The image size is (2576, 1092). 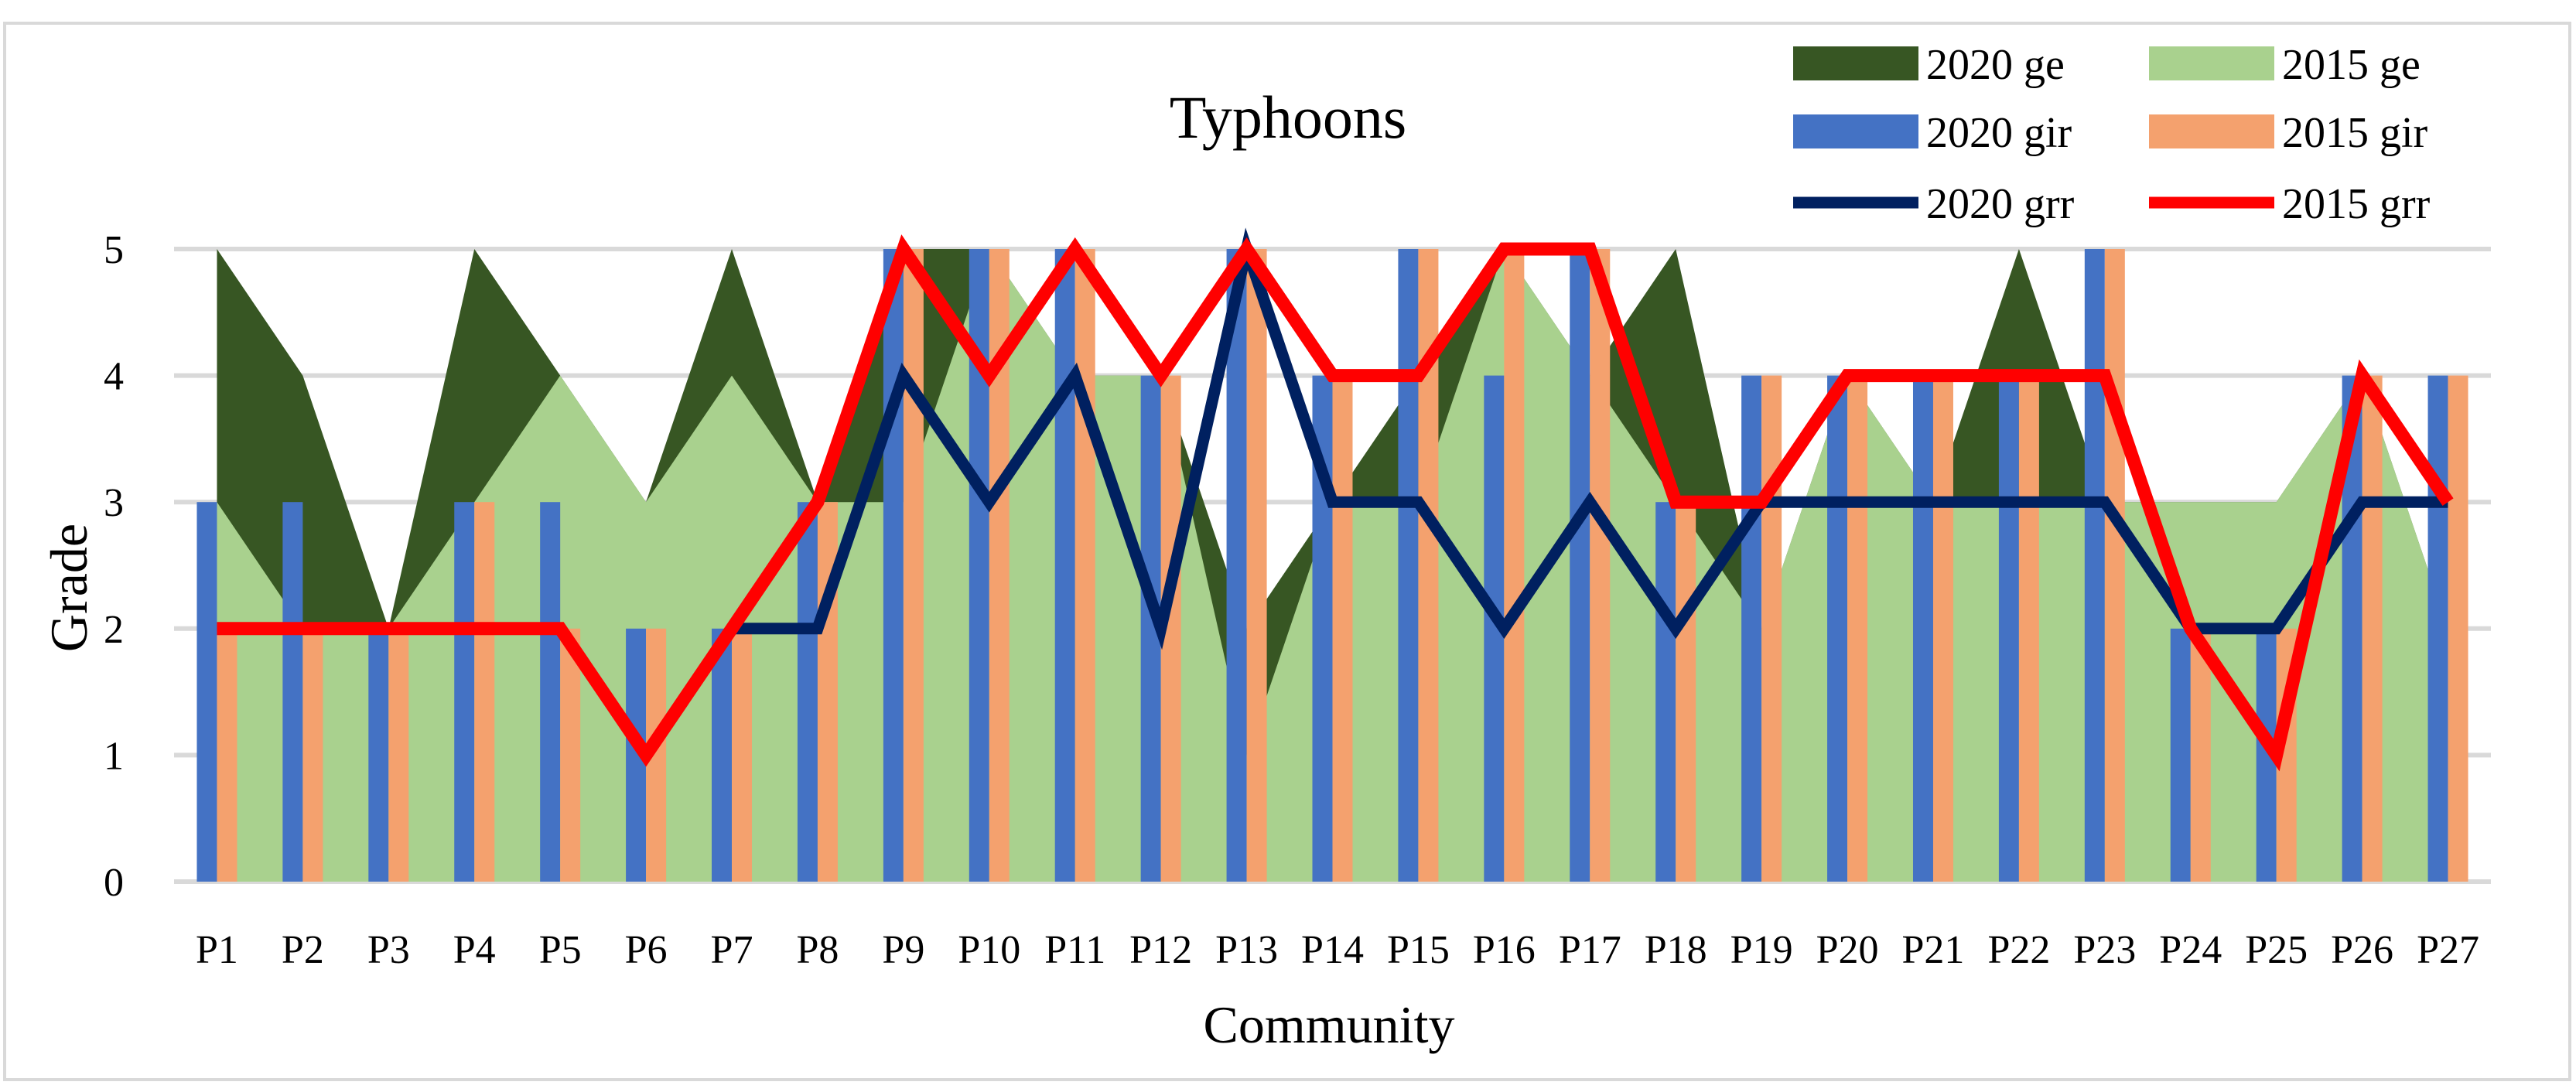 I want to click on bar-2015-gir-P18, so click(x=1686, y=692).